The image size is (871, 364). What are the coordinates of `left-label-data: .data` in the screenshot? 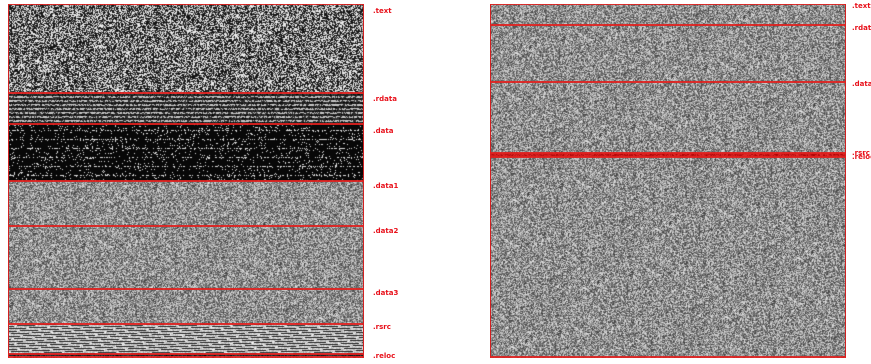 It's located at (383, 131).